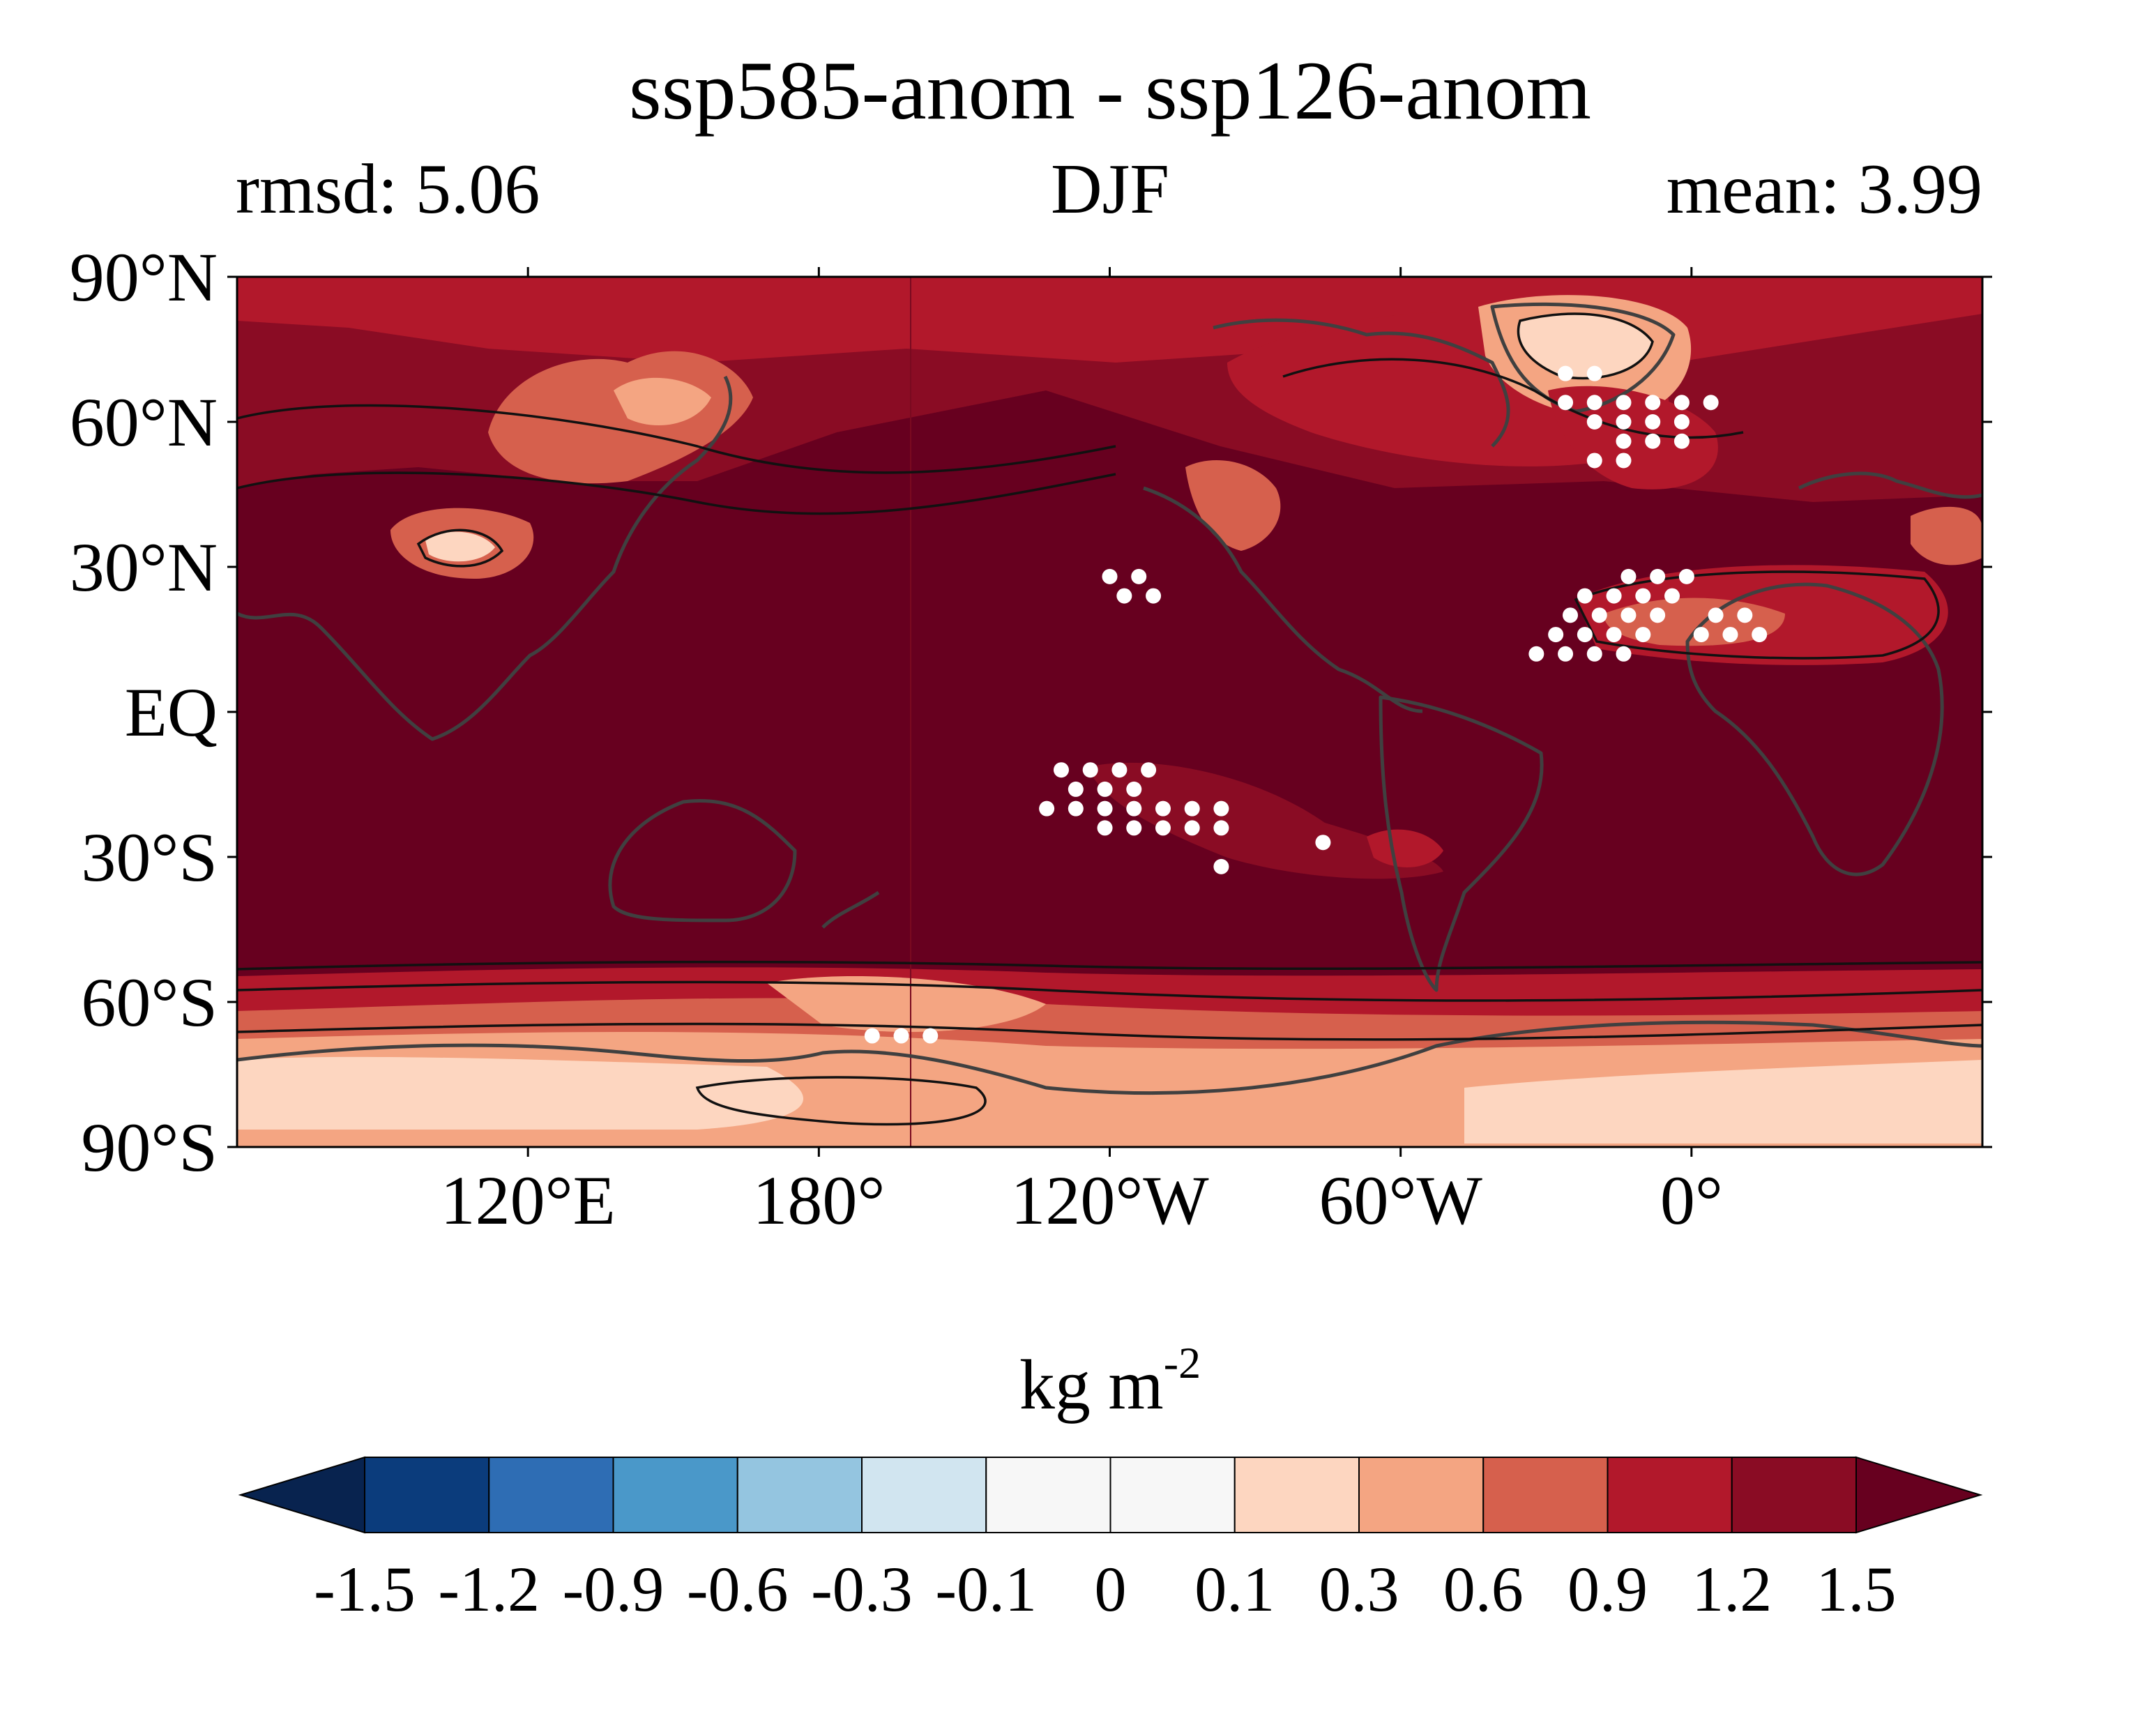  Describe the element at coordinates (614, 1589) in the screenshot. I see `colorbar-tick-label: -0.9` at that location.